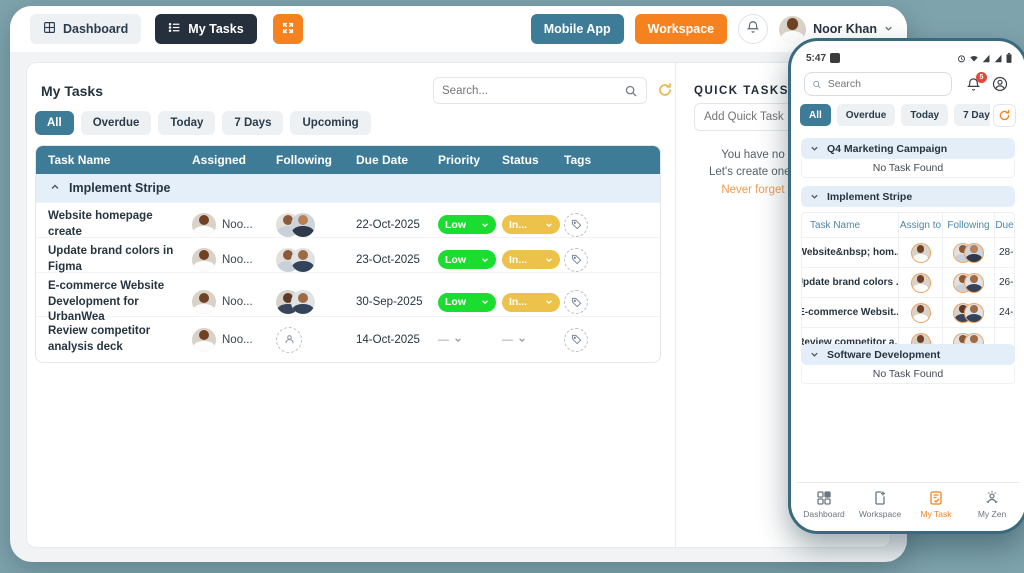  What do you see at coordinates (961, 58) in the screenshot?
I see `alarm-icon` at bounding box center [961, 58].